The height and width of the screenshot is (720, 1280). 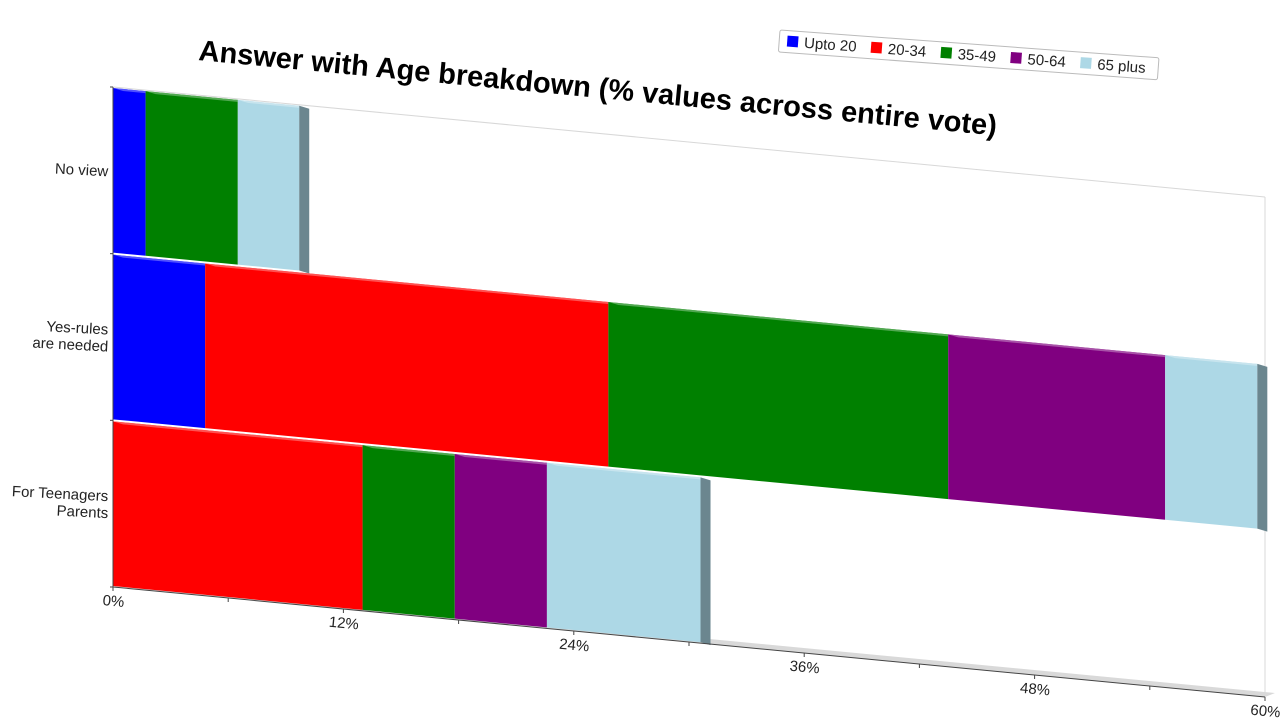 What do you see at coordinates (689, 142) in the screenshot?
I see `plot-top-edge` at bounding box center [689, 142].